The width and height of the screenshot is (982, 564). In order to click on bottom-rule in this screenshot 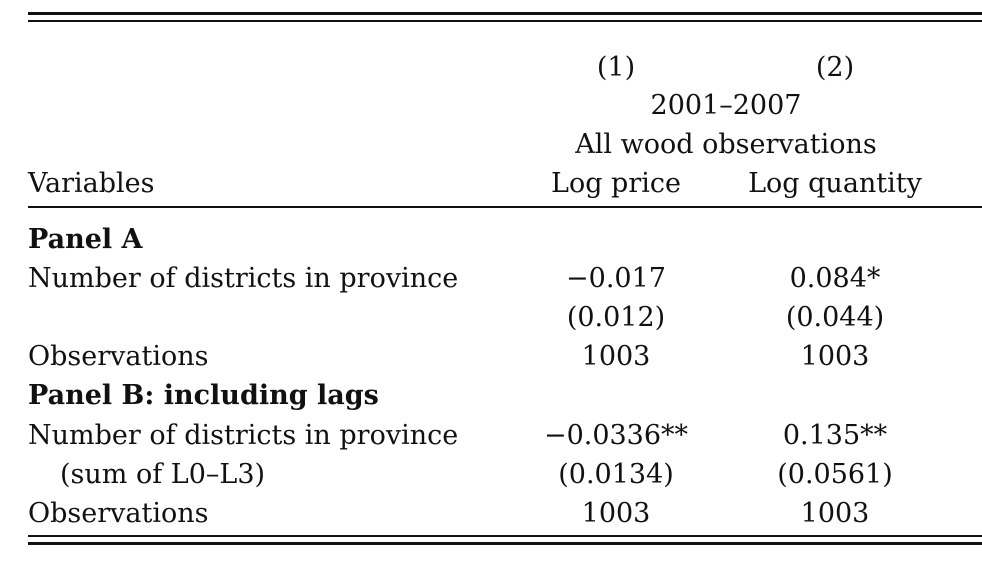, I will do `click(505, 543)`.